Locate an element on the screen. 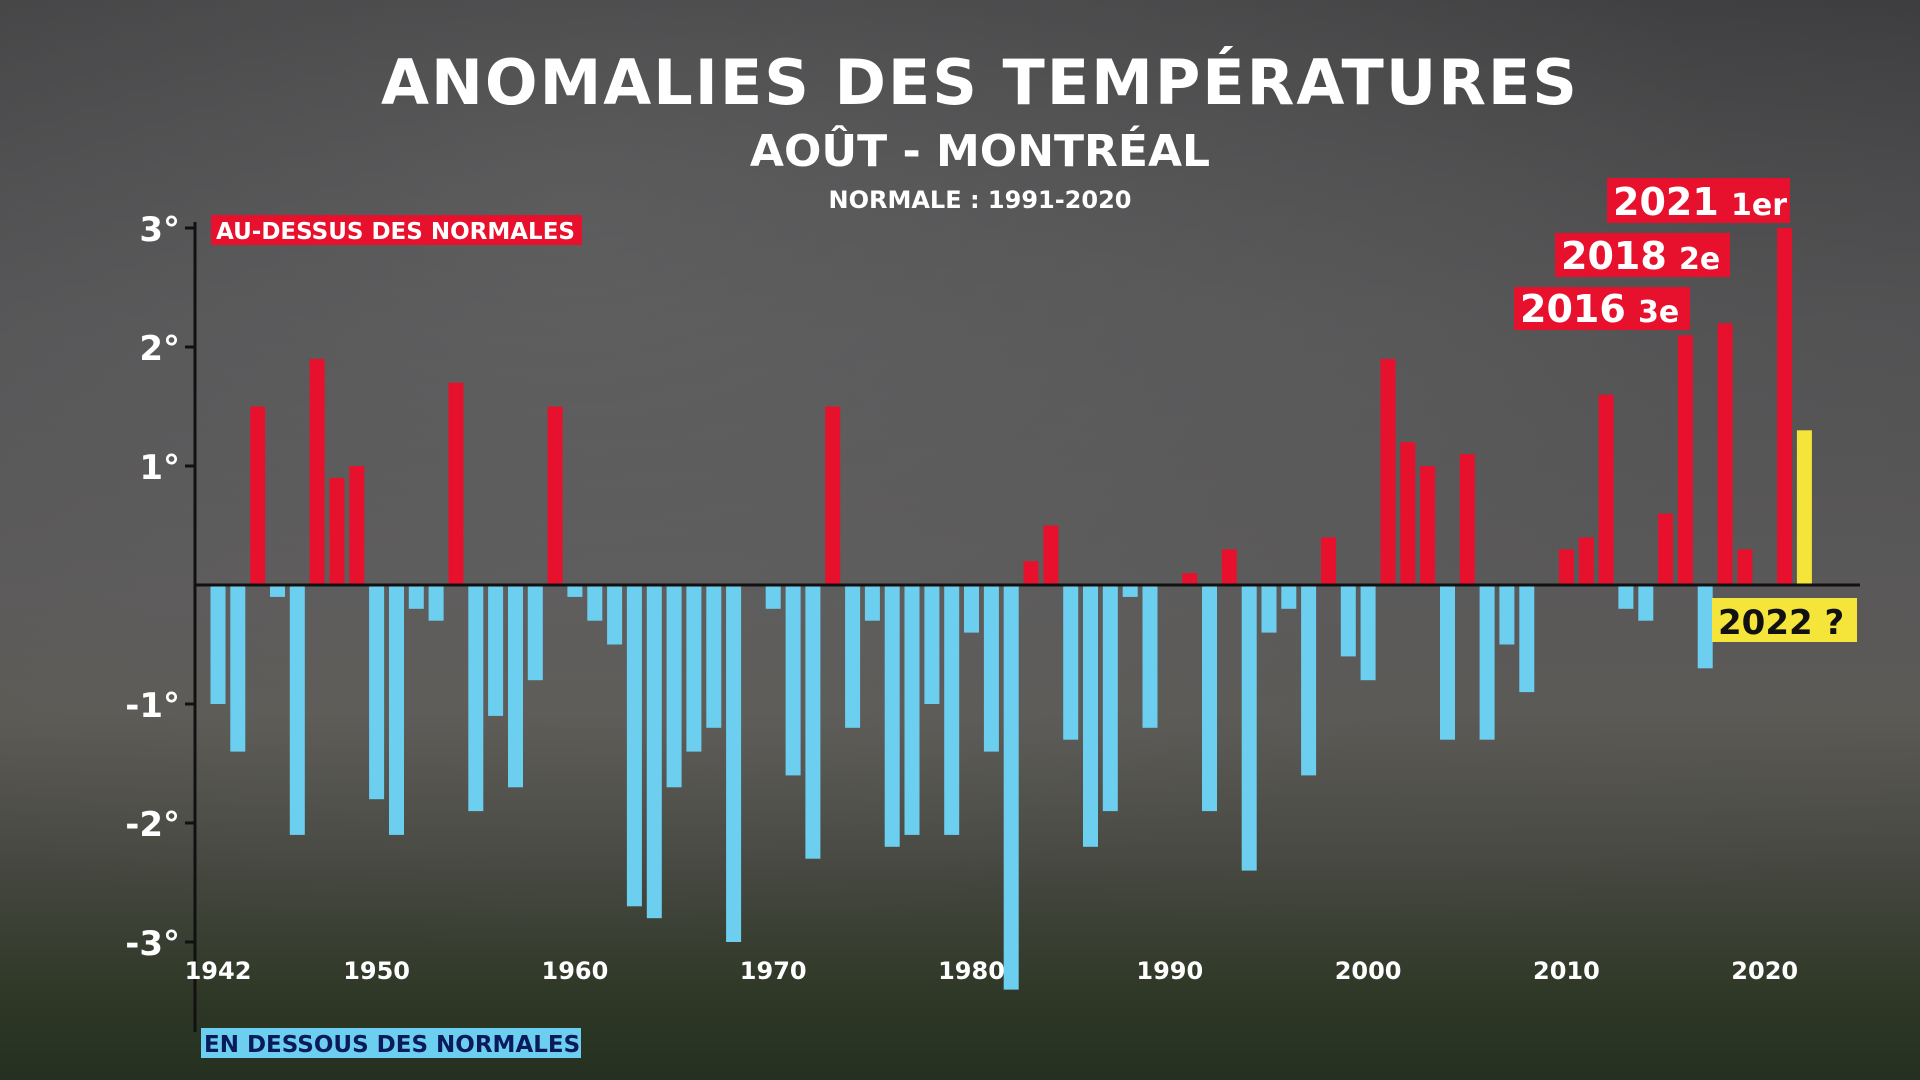 The height and width of the screenshot is (1080, 1920). bar-1942 is located at coordinates (218, 644).